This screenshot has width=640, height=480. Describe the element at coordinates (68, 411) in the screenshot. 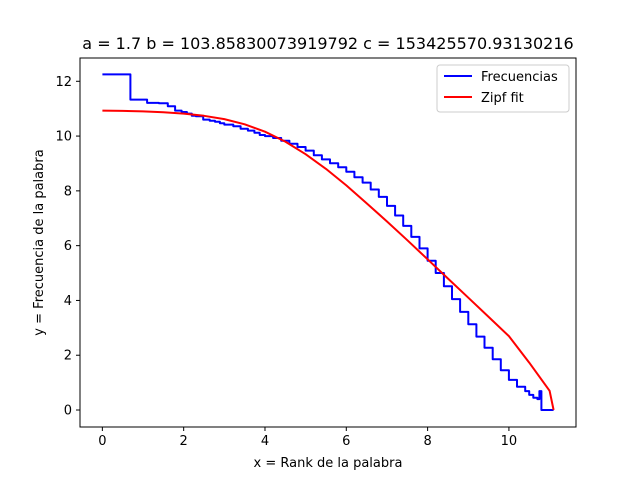

I see `y-tick-label: 0` at that location.